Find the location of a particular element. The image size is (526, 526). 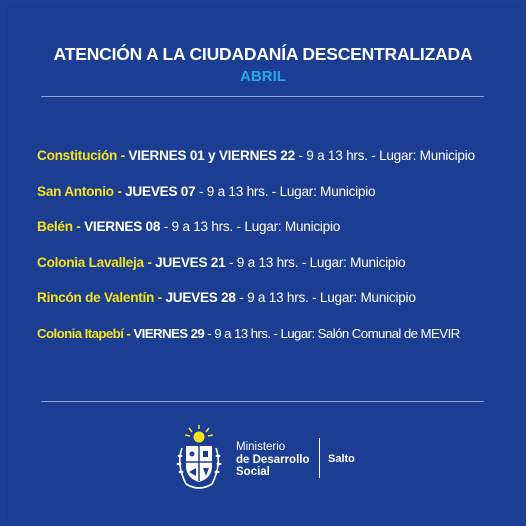

schedule-place: Rincón de Valentín - is located at coordinates (99, 297).